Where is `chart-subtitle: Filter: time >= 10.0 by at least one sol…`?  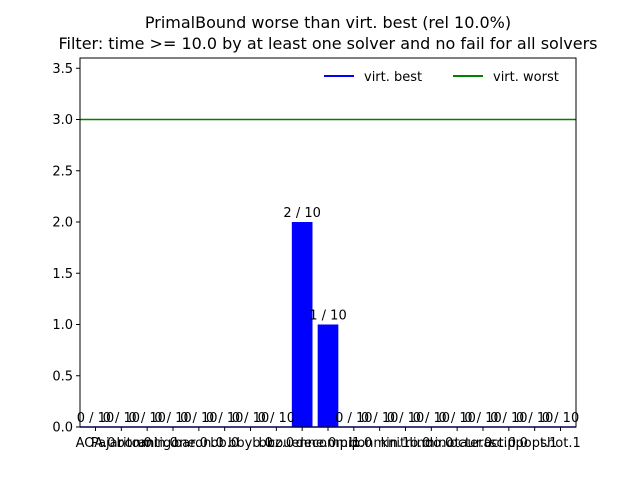
chart-subtitle: Filter: time >= 10.0 by at least one sol… is located at coordinates (327, 43).